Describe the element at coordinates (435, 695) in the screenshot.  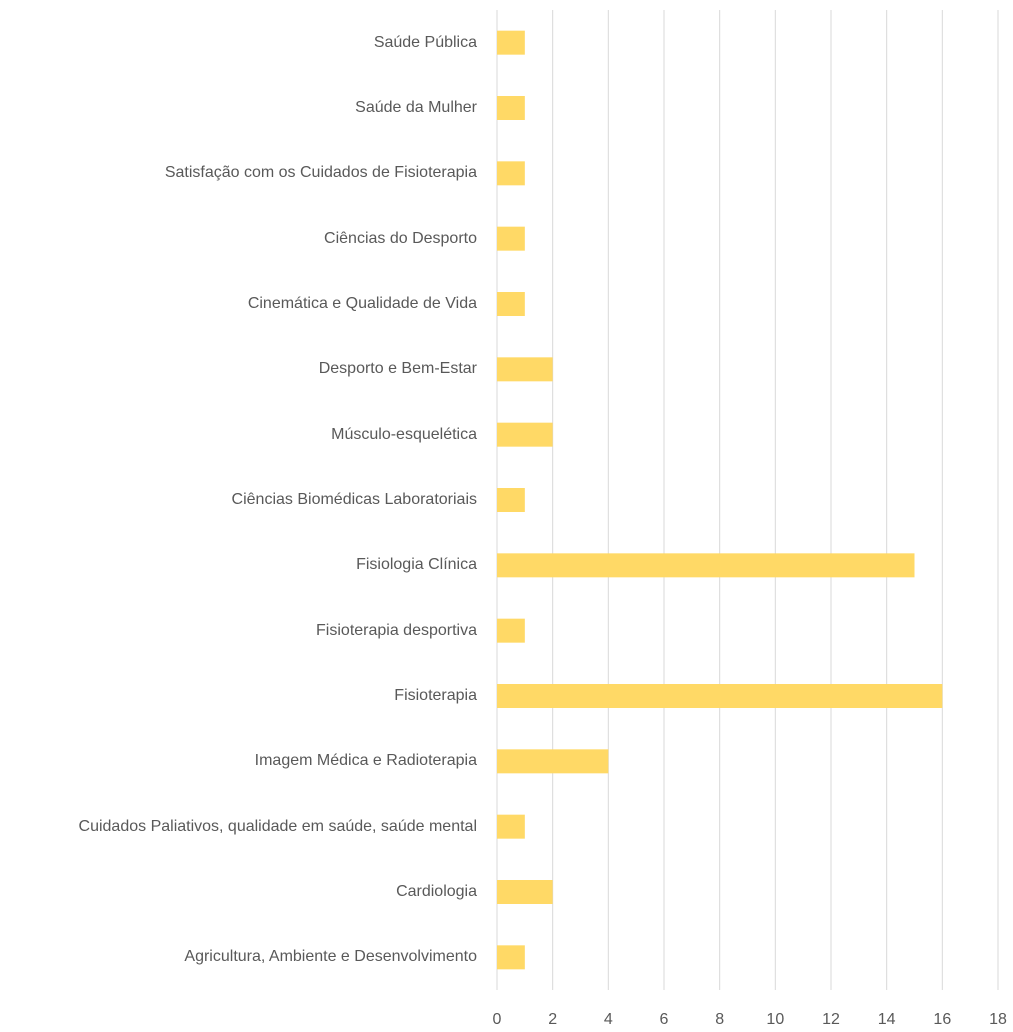
I see `y-tick-label: Fisioterapia` at that location.